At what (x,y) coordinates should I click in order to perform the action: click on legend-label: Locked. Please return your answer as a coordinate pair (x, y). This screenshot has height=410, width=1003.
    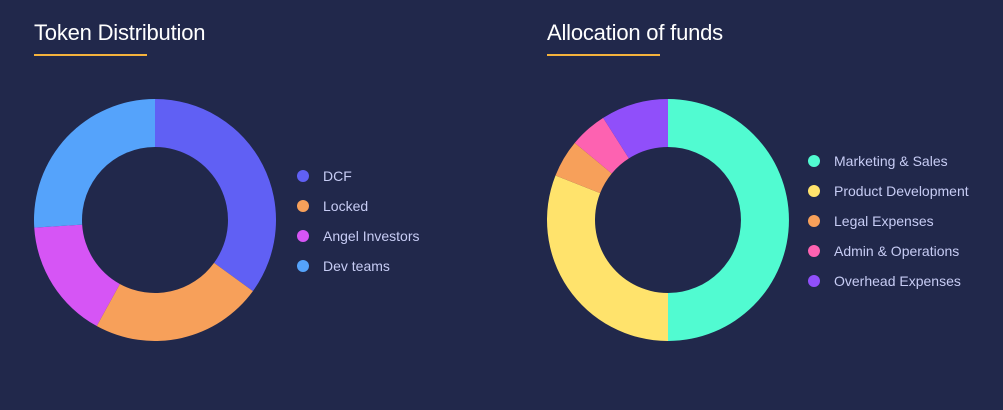
    Looking at the image, I should click on (346, 206).